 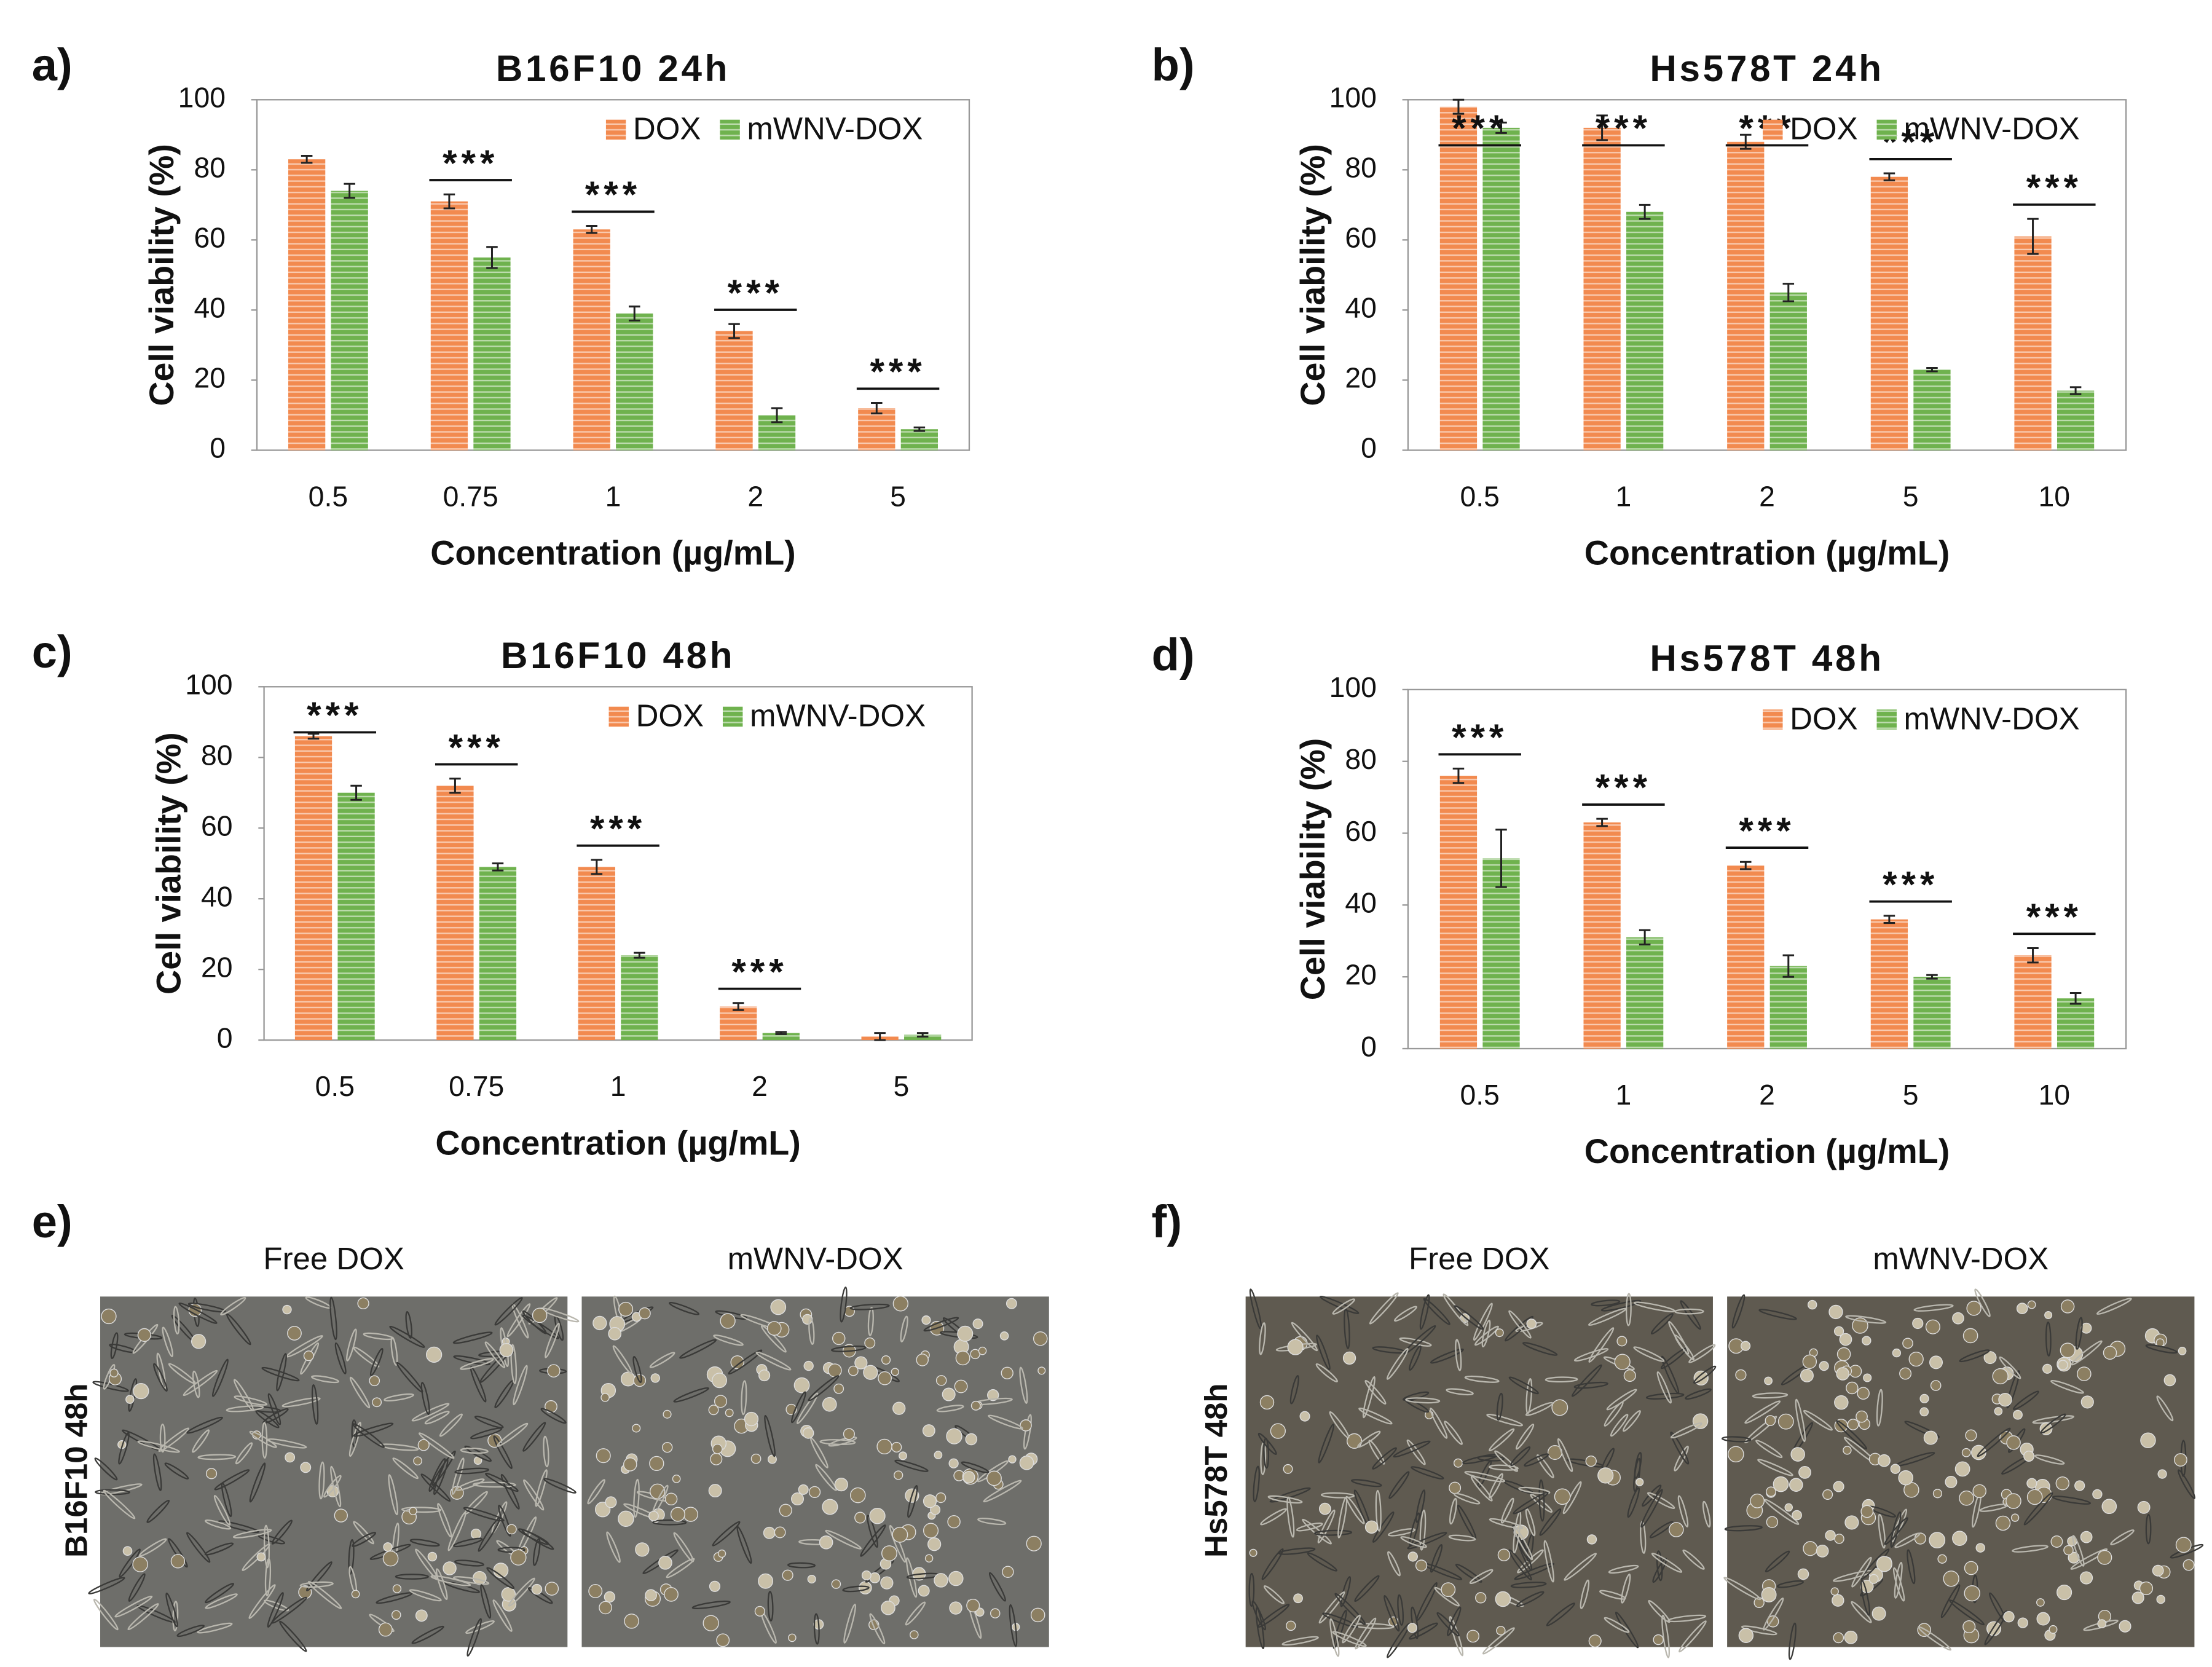 What do you see at coordinates (815, 1258) in the screenshot?
I see `column-label: mWNV-DOX` at bounding box center [815, 1258].